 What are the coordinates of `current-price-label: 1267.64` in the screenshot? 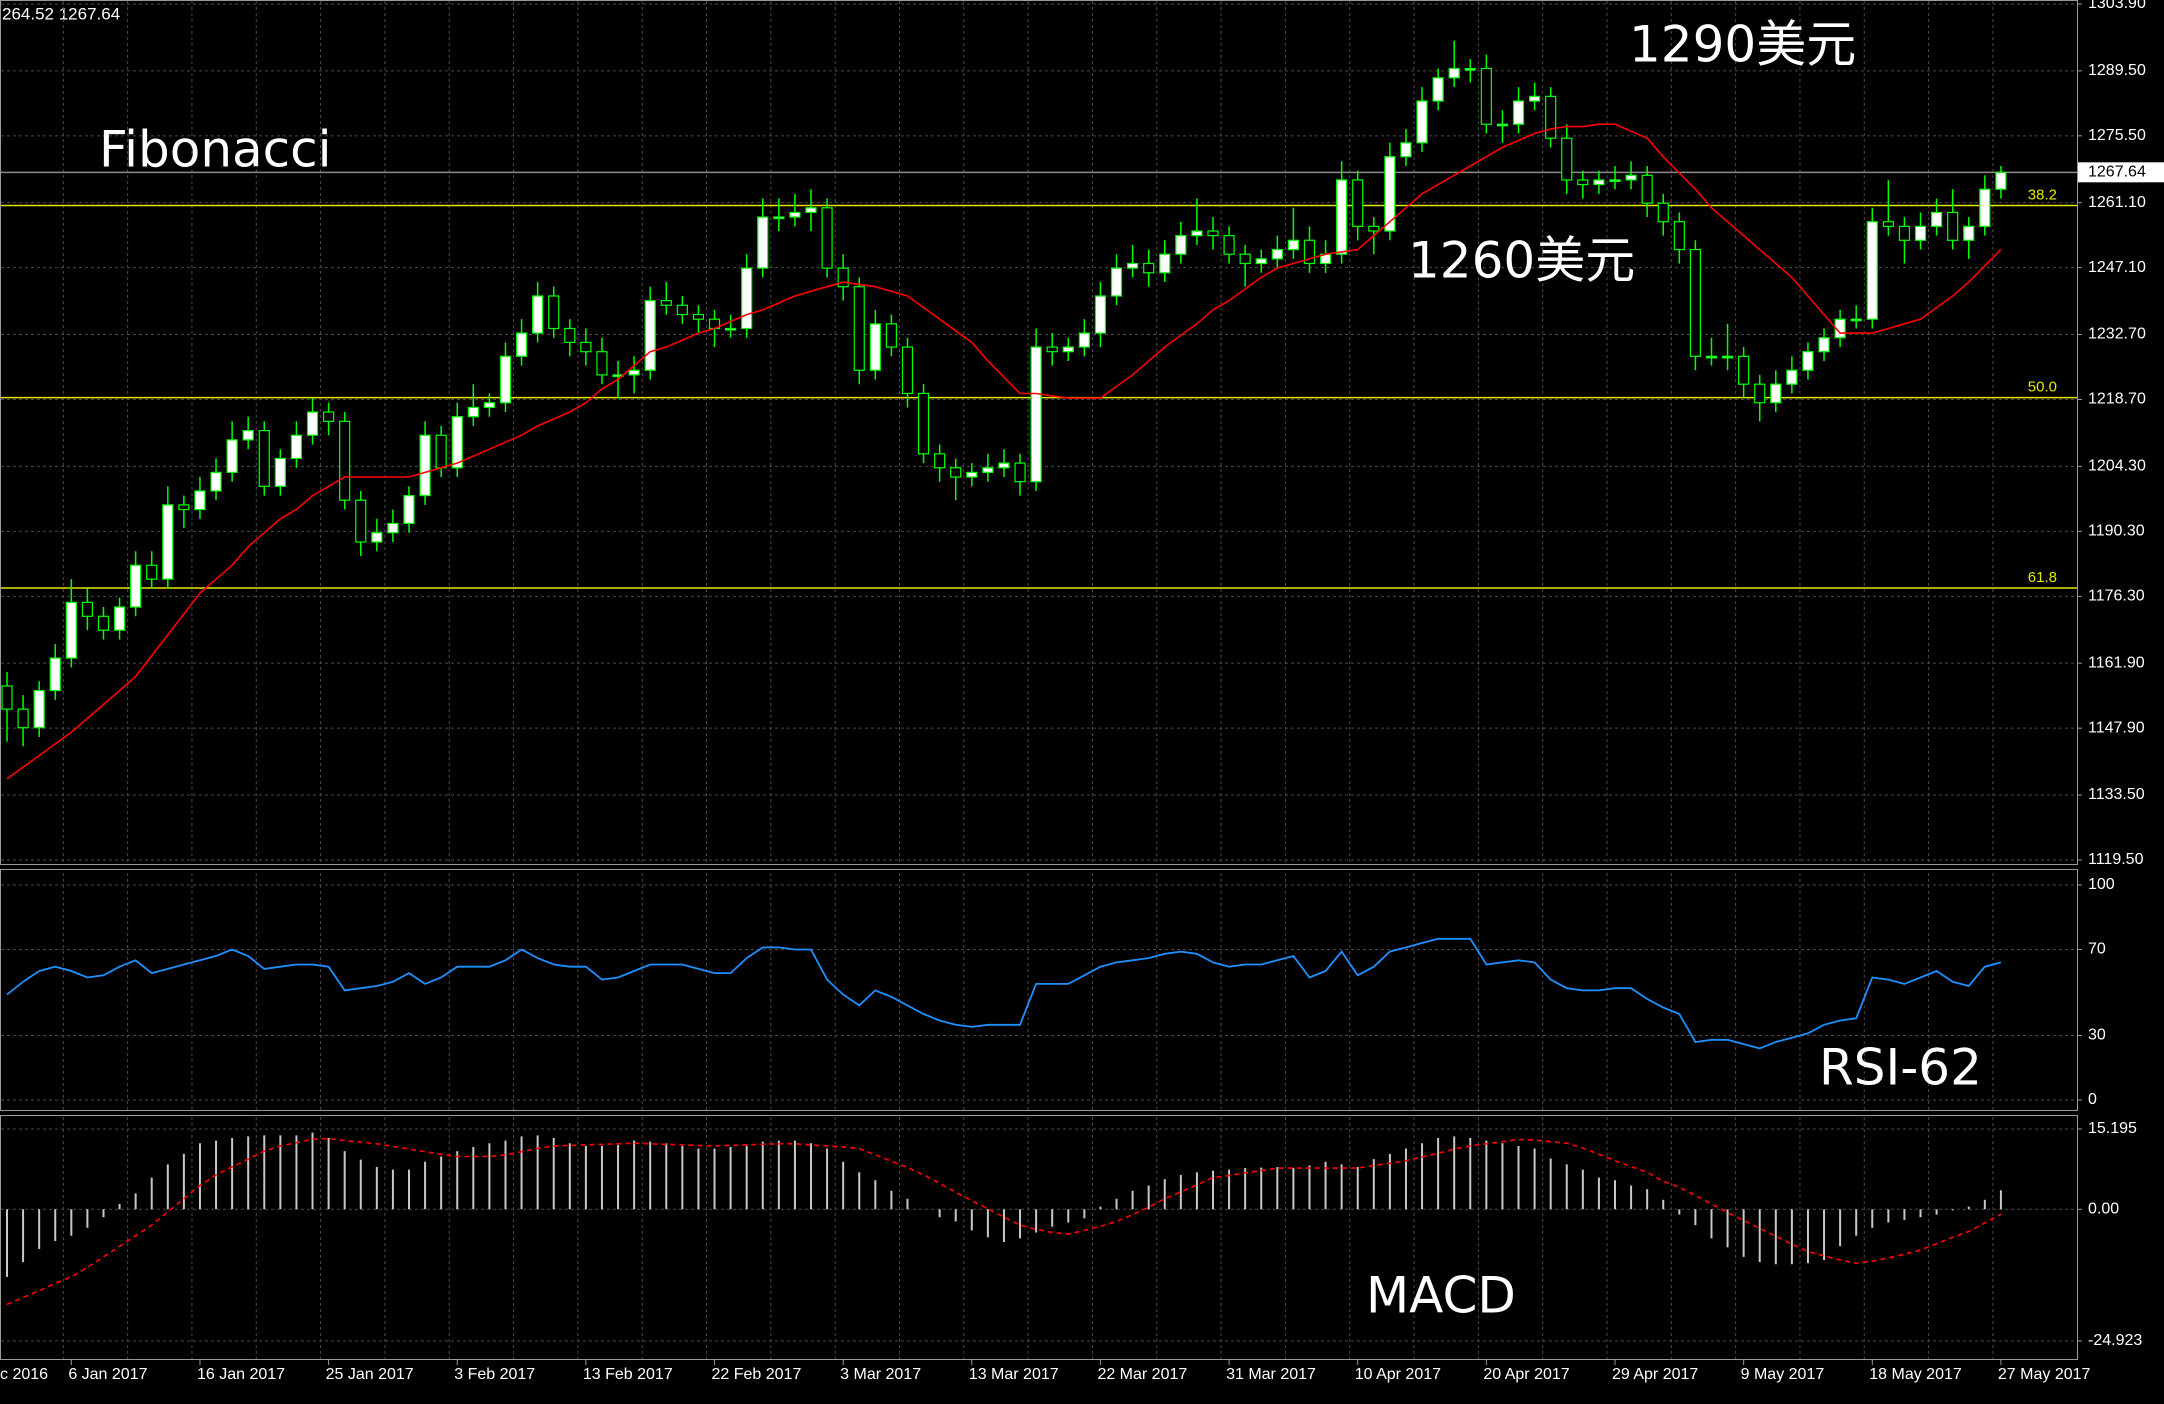 It's located at (2117, 172).